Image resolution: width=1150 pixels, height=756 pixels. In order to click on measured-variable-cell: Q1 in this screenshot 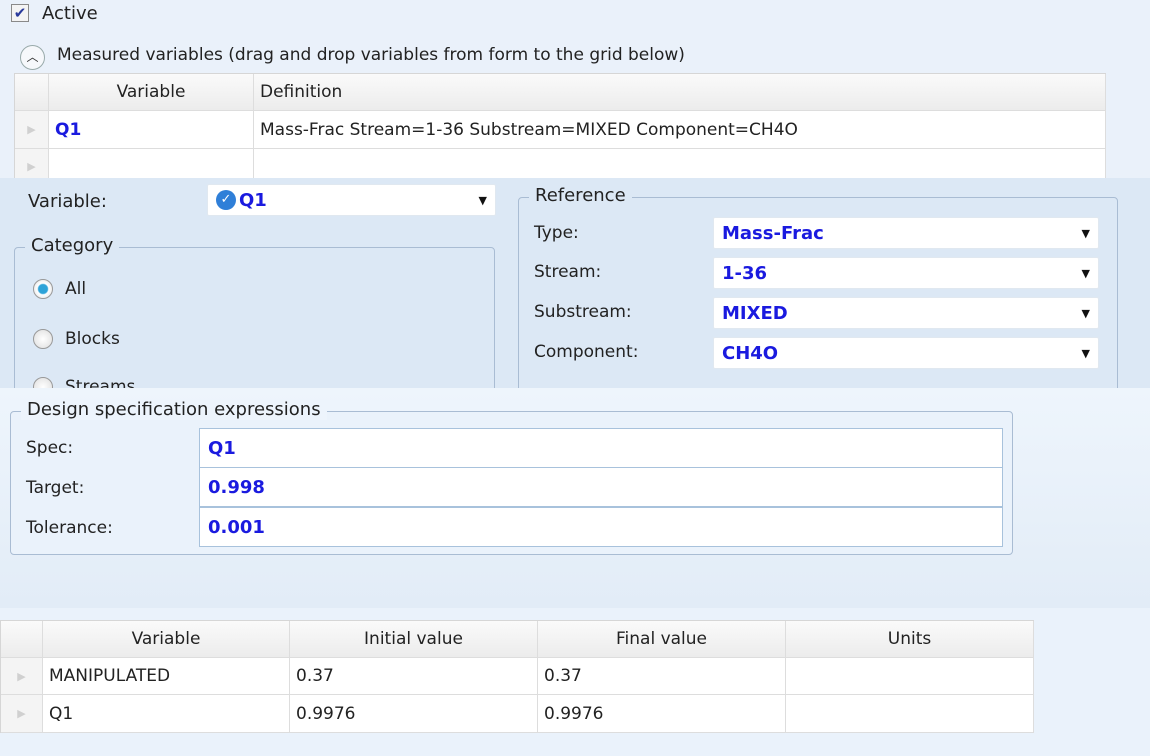, I will do `click(151, 130)`.